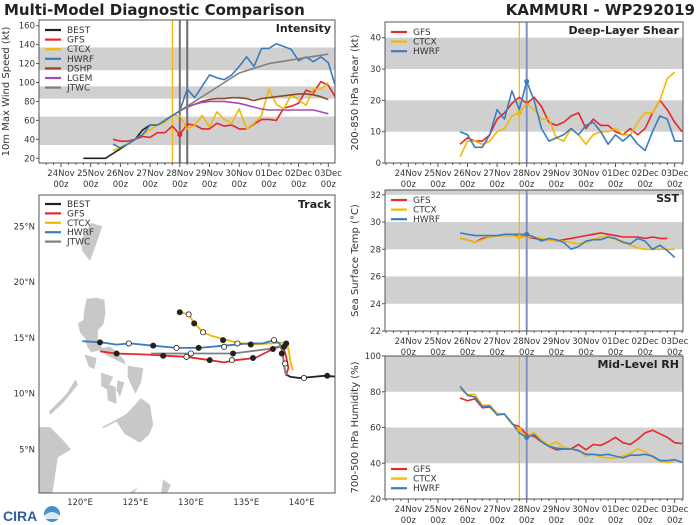  I want to click on sst-ytick-label: 24, so click(375, 305).